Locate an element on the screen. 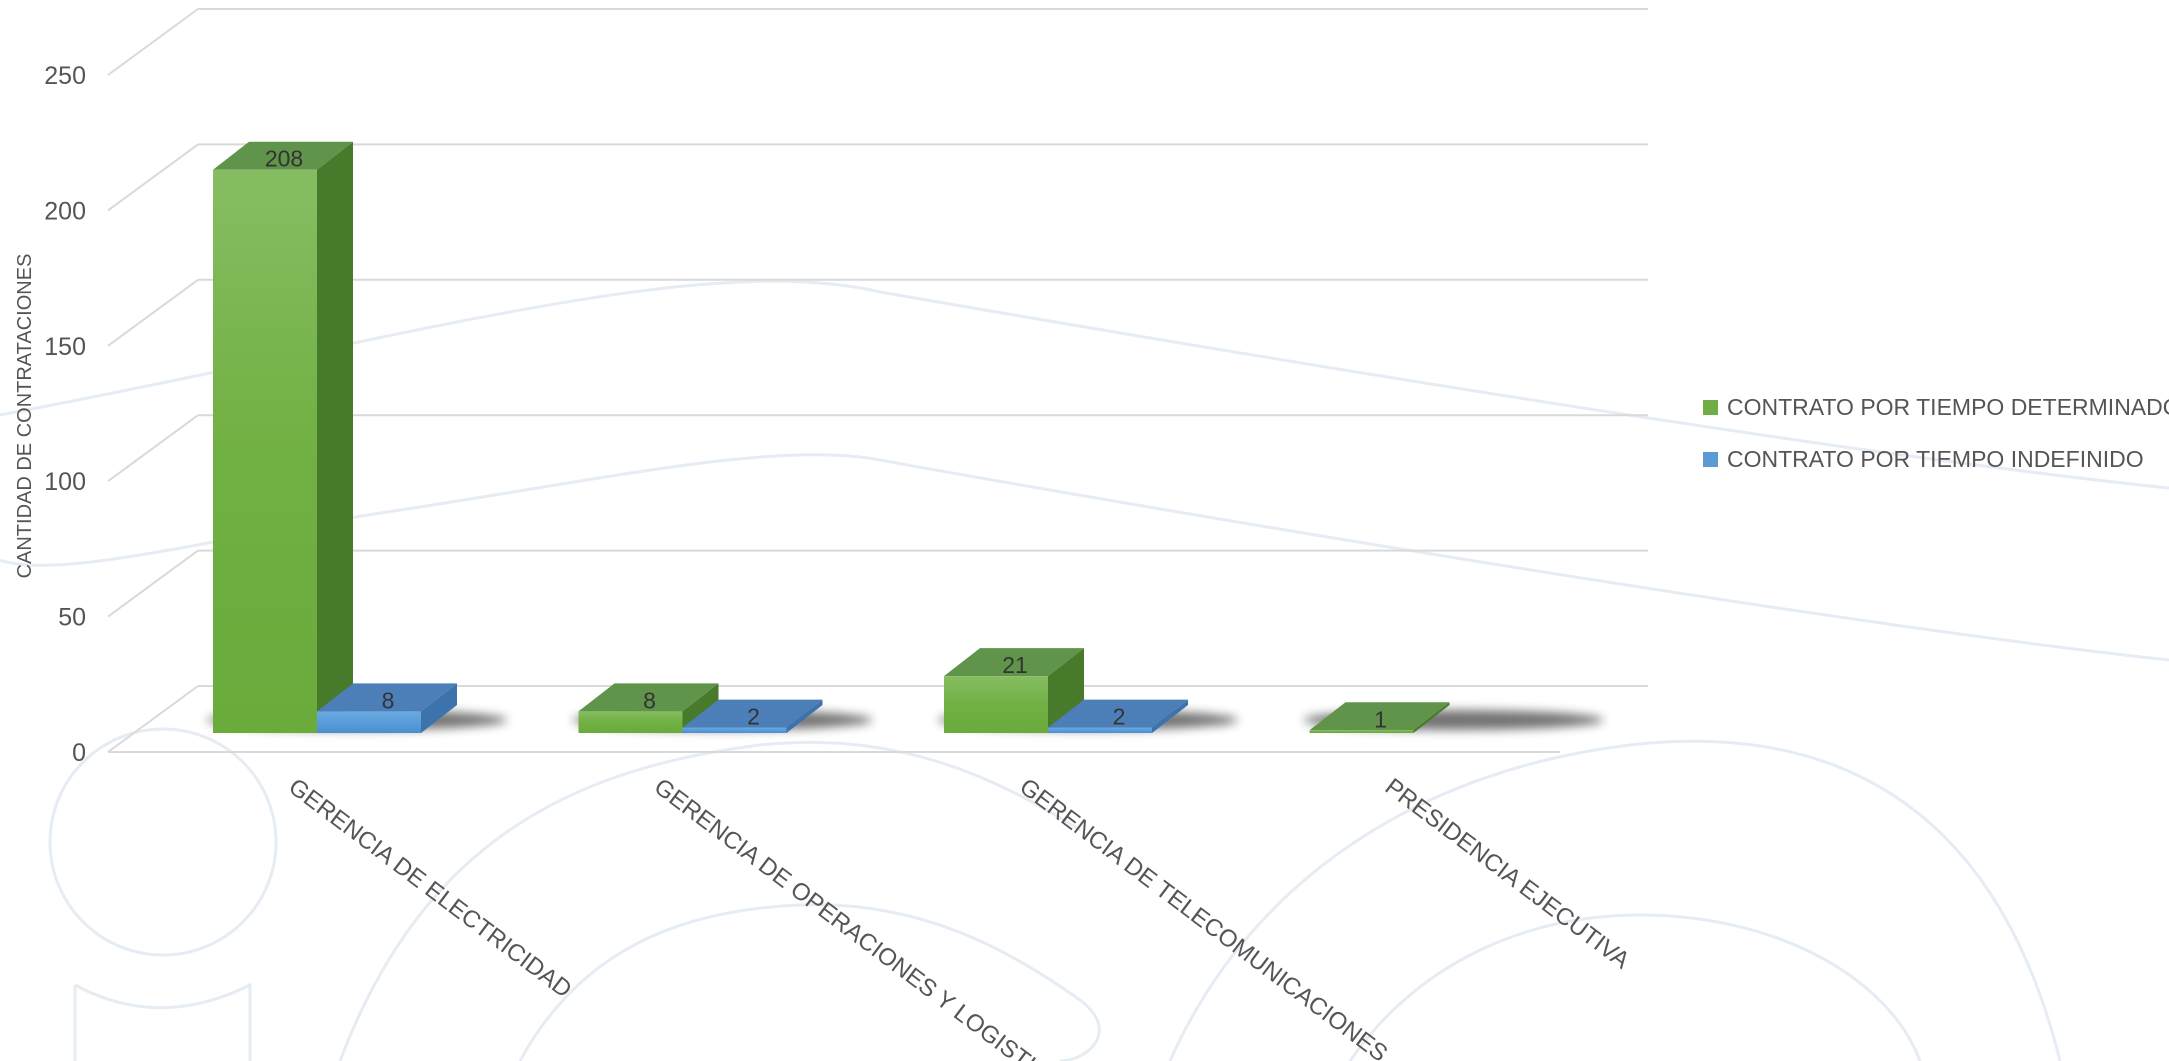 This screenshot has width=2169, height=1061. legend-swatch-determinado is located at coordinates (1710, 407).